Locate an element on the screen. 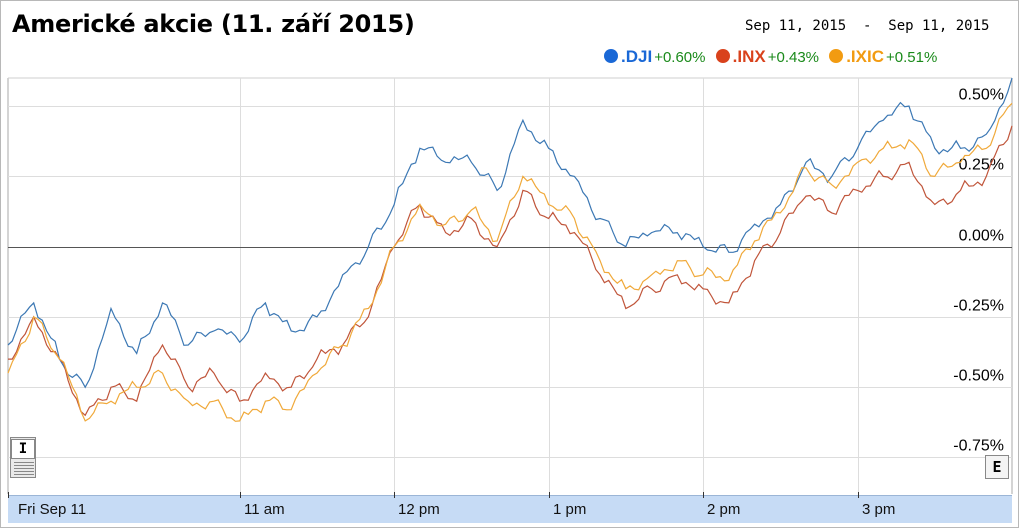  export-button: E is located at coordinates (997, 467).